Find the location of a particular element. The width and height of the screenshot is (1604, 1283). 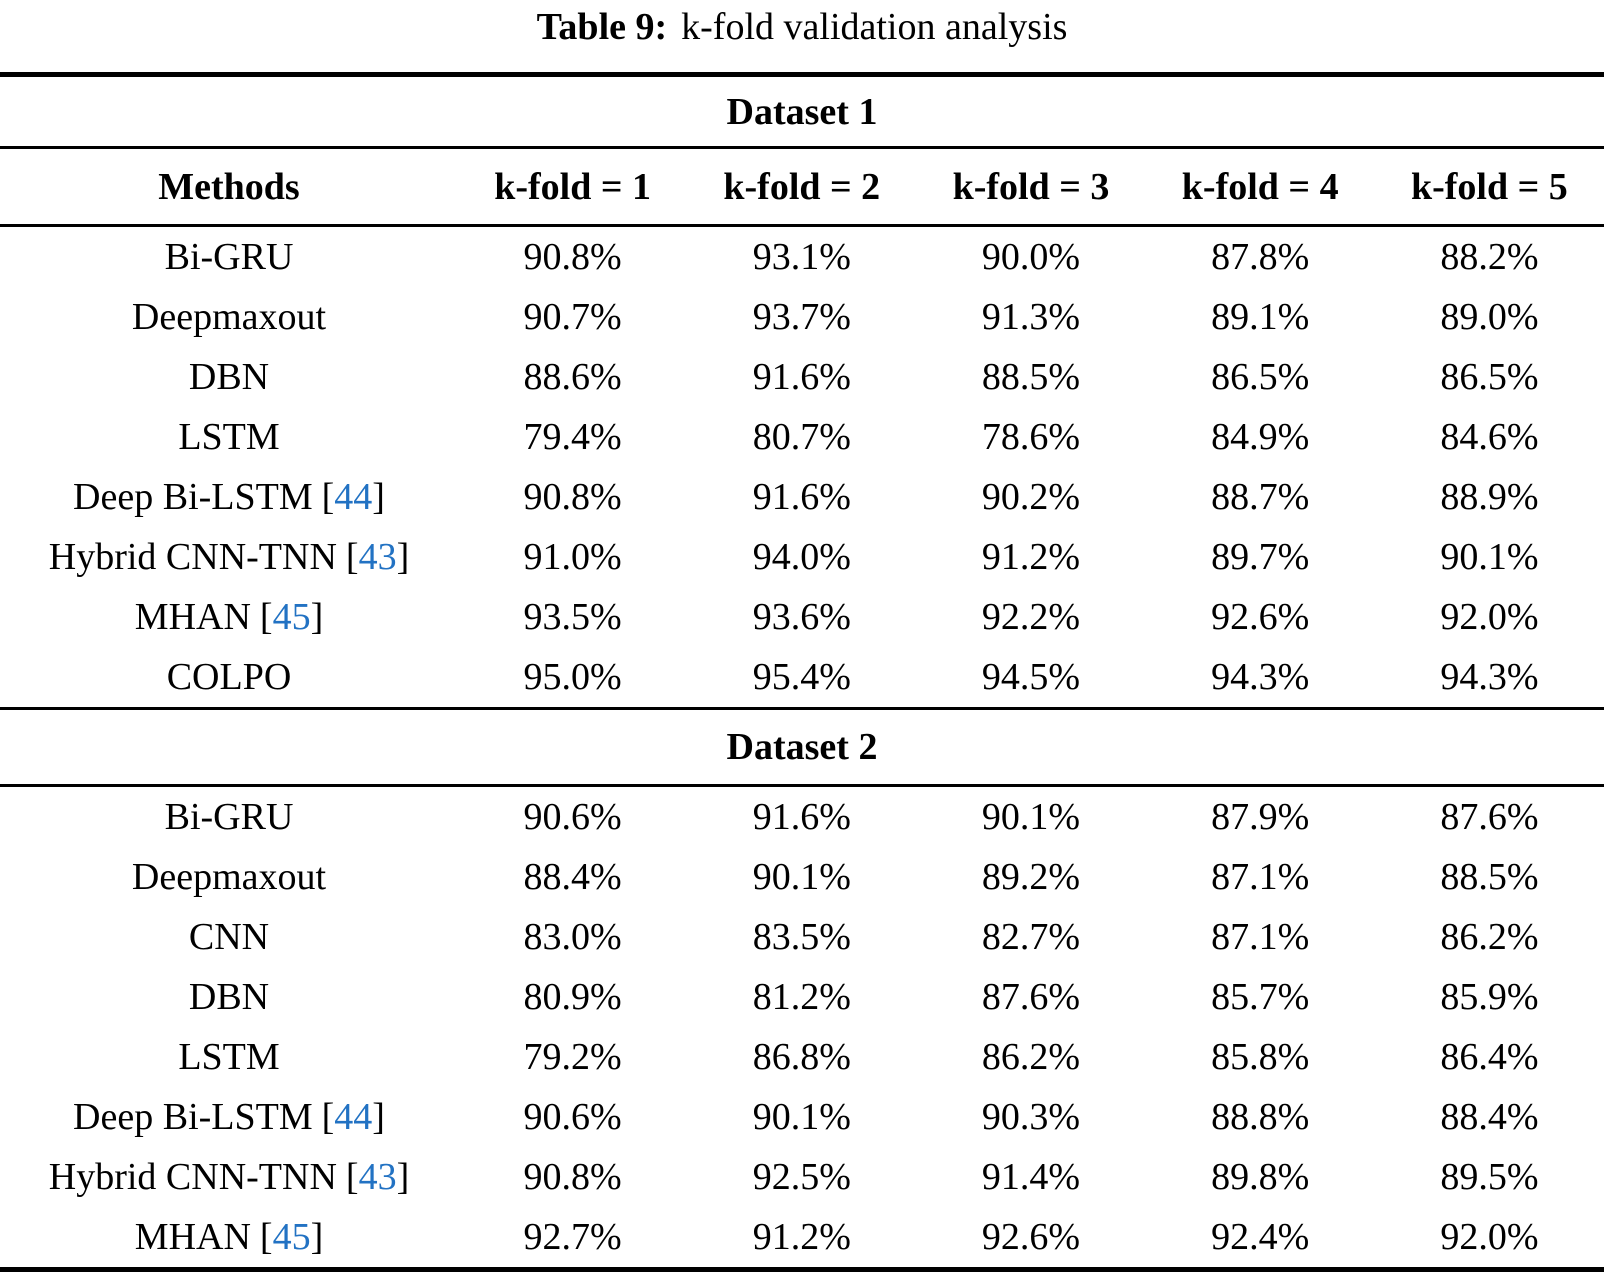

value-cell-kfold-1: 90.7% is located at coordinates (572, 317).